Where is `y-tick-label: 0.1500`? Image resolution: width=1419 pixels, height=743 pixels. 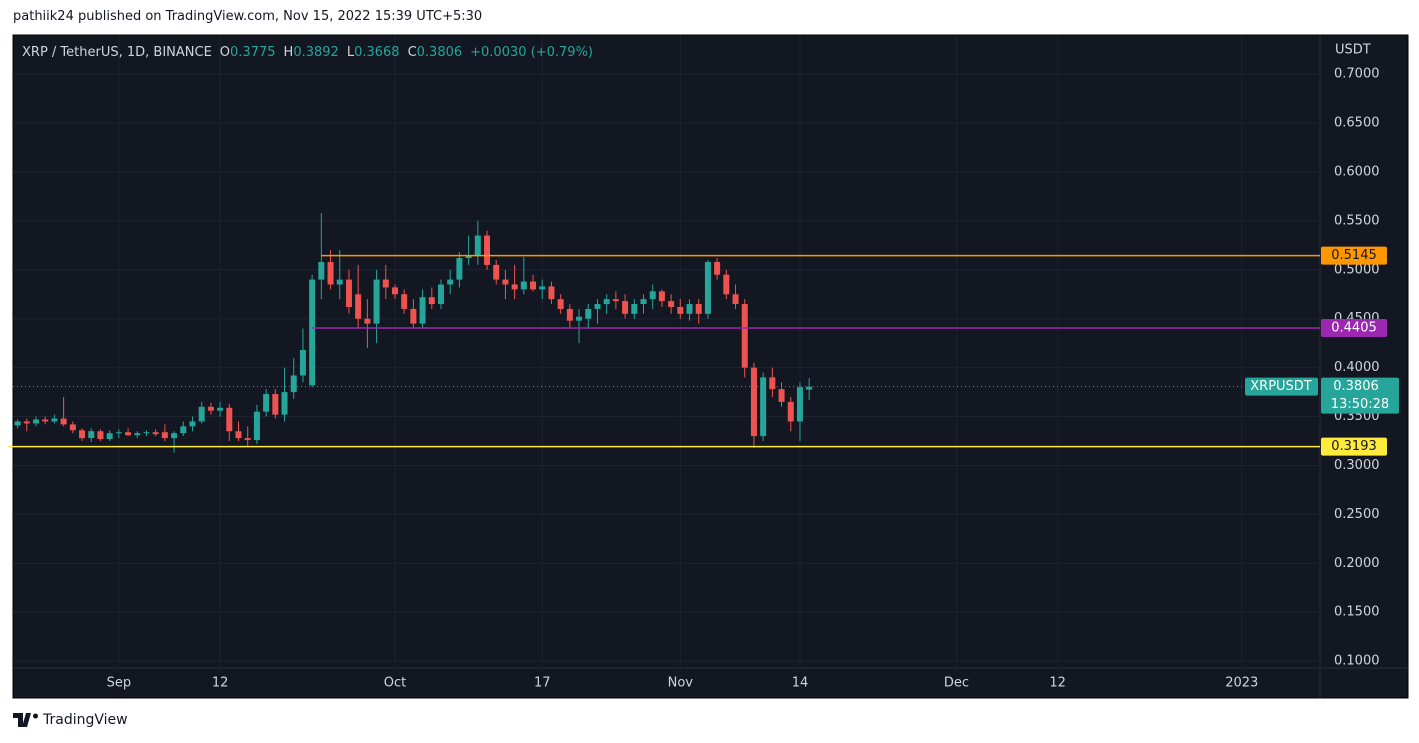 y-tick-label: 0.1500 is located at coordinates (1357, 612).